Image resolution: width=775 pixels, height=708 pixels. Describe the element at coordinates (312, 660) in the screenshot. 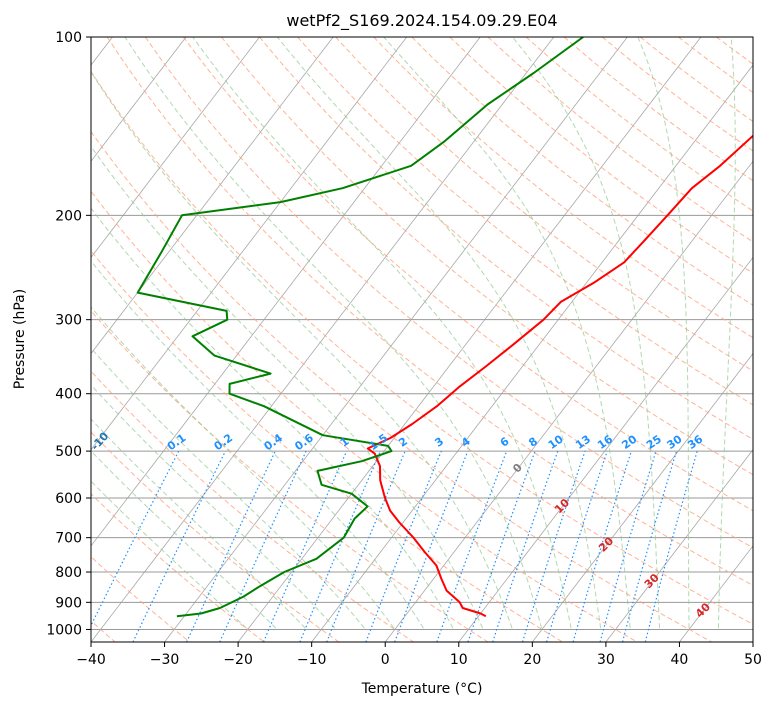

I see `x-tick-label: −10` at that location.